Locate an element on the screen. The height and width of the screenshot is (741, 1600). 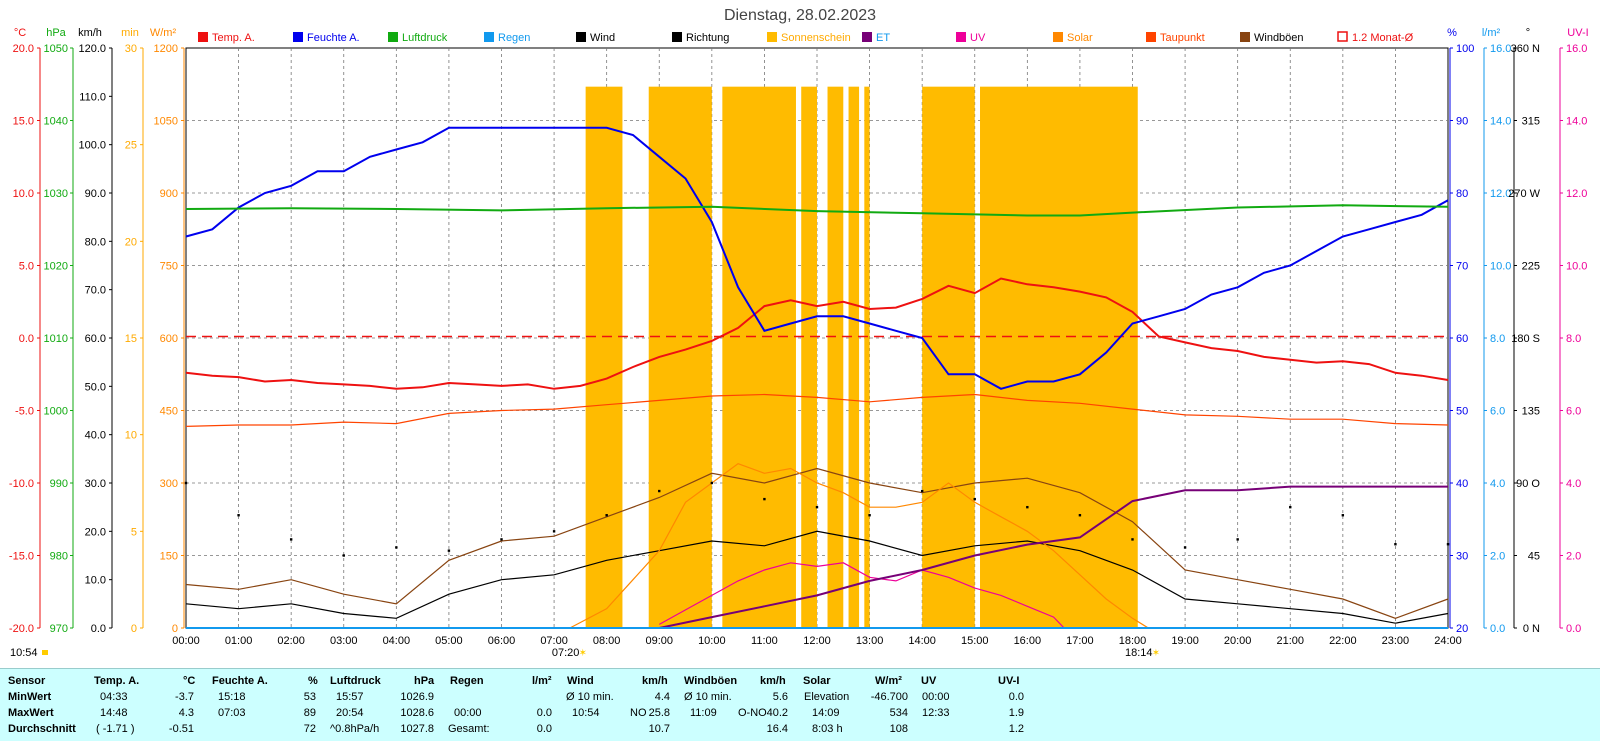
min-hum-value: 53 is located at coordinates (309, 697).